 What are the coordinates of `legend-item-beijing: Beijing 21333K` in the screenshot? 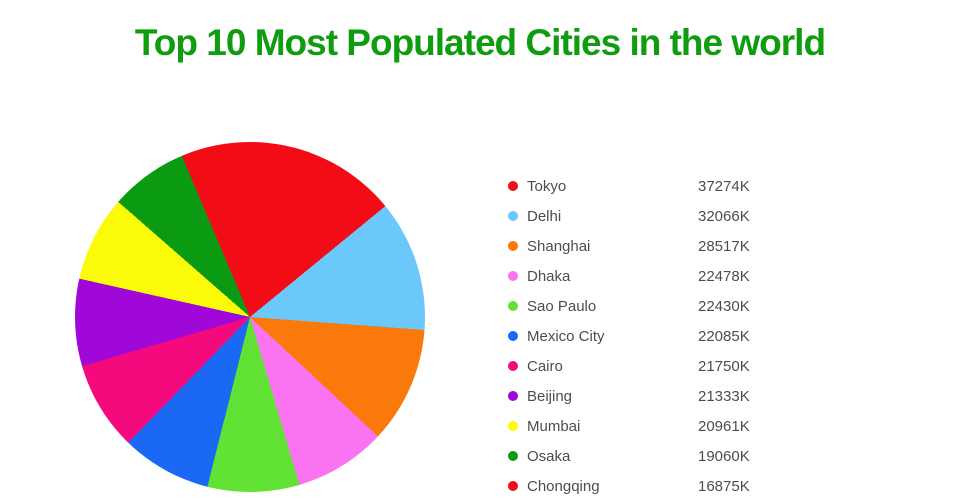 It's located at (653, 396).